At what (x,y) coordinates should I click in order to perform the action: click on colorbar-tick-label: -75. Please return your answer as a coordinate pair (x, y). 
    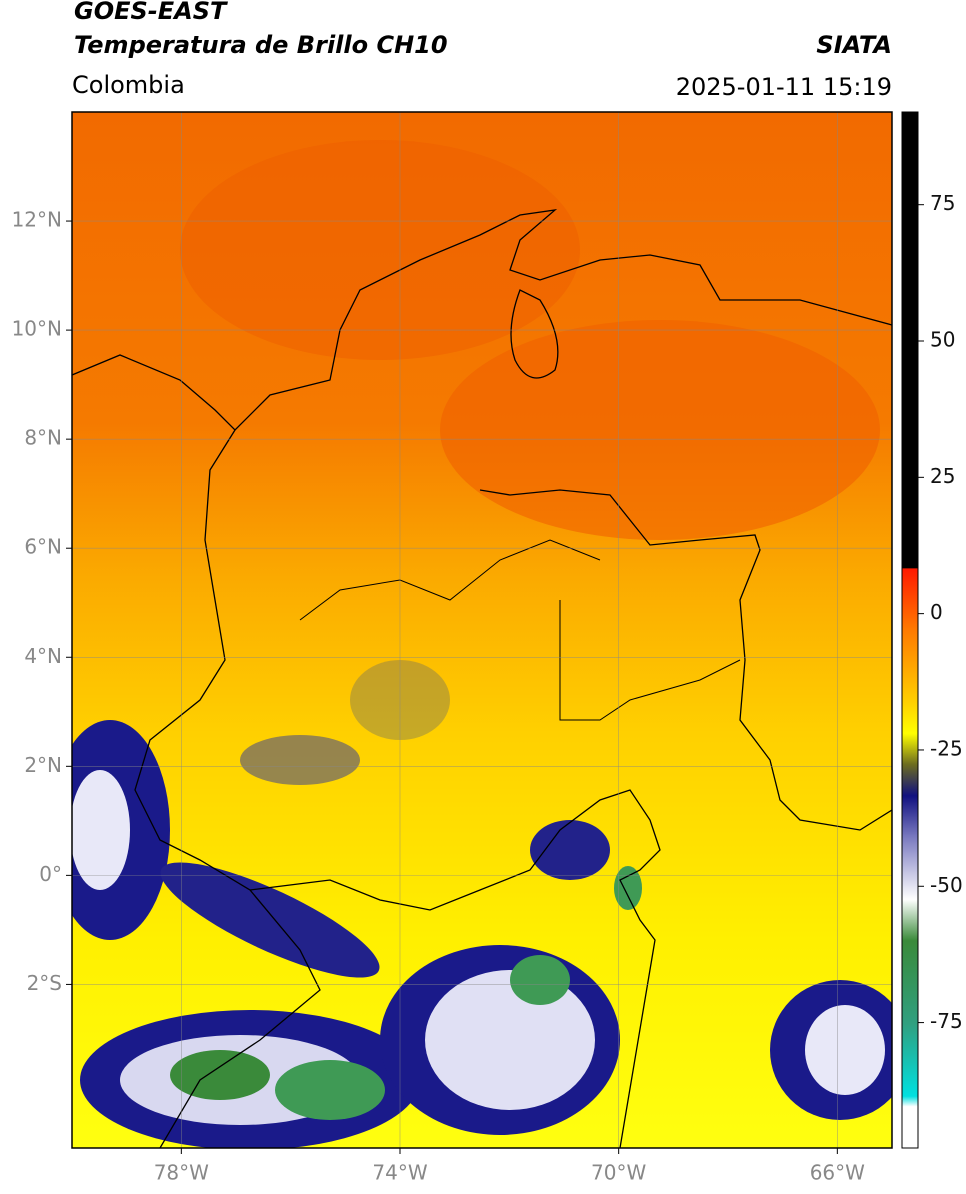
    Looking at the image, I should click on (946, 1021).